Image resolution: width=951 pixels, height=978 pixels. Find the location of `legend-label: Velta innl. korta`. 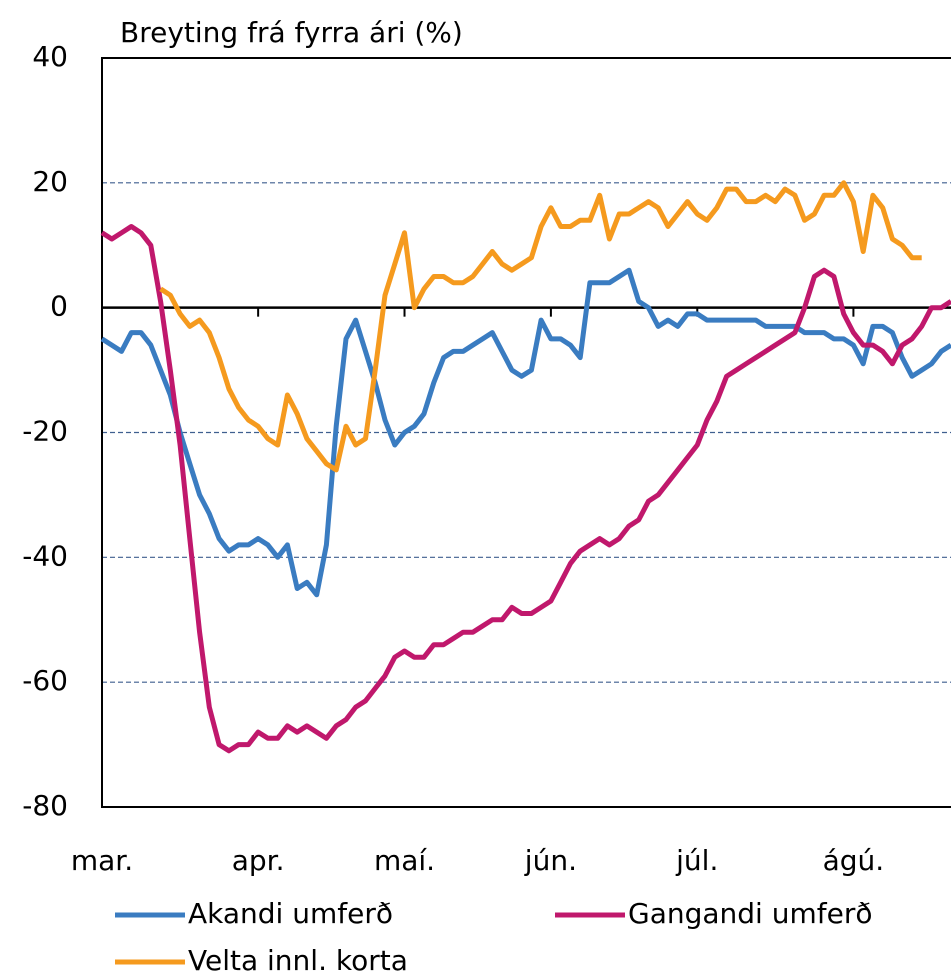

legend-label: Velta innl. korta is located at coordinates (298, 960).